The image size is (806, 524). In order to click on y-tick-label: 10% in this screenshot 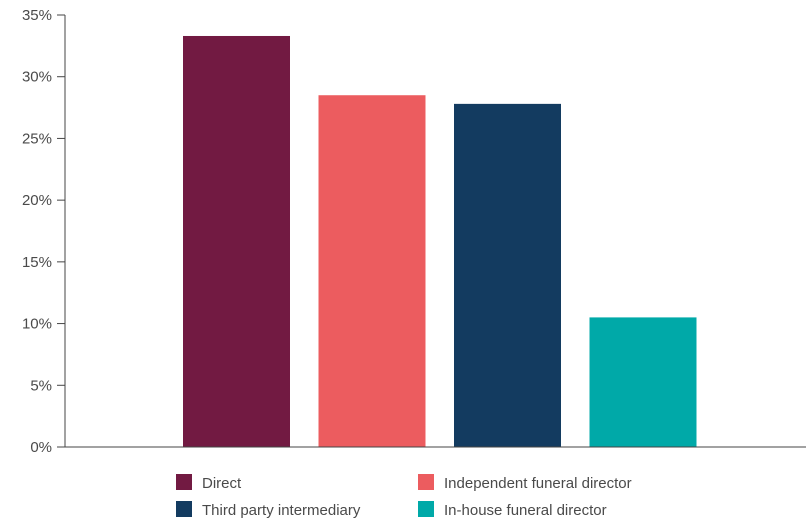, I will do `click(37, 324)`.